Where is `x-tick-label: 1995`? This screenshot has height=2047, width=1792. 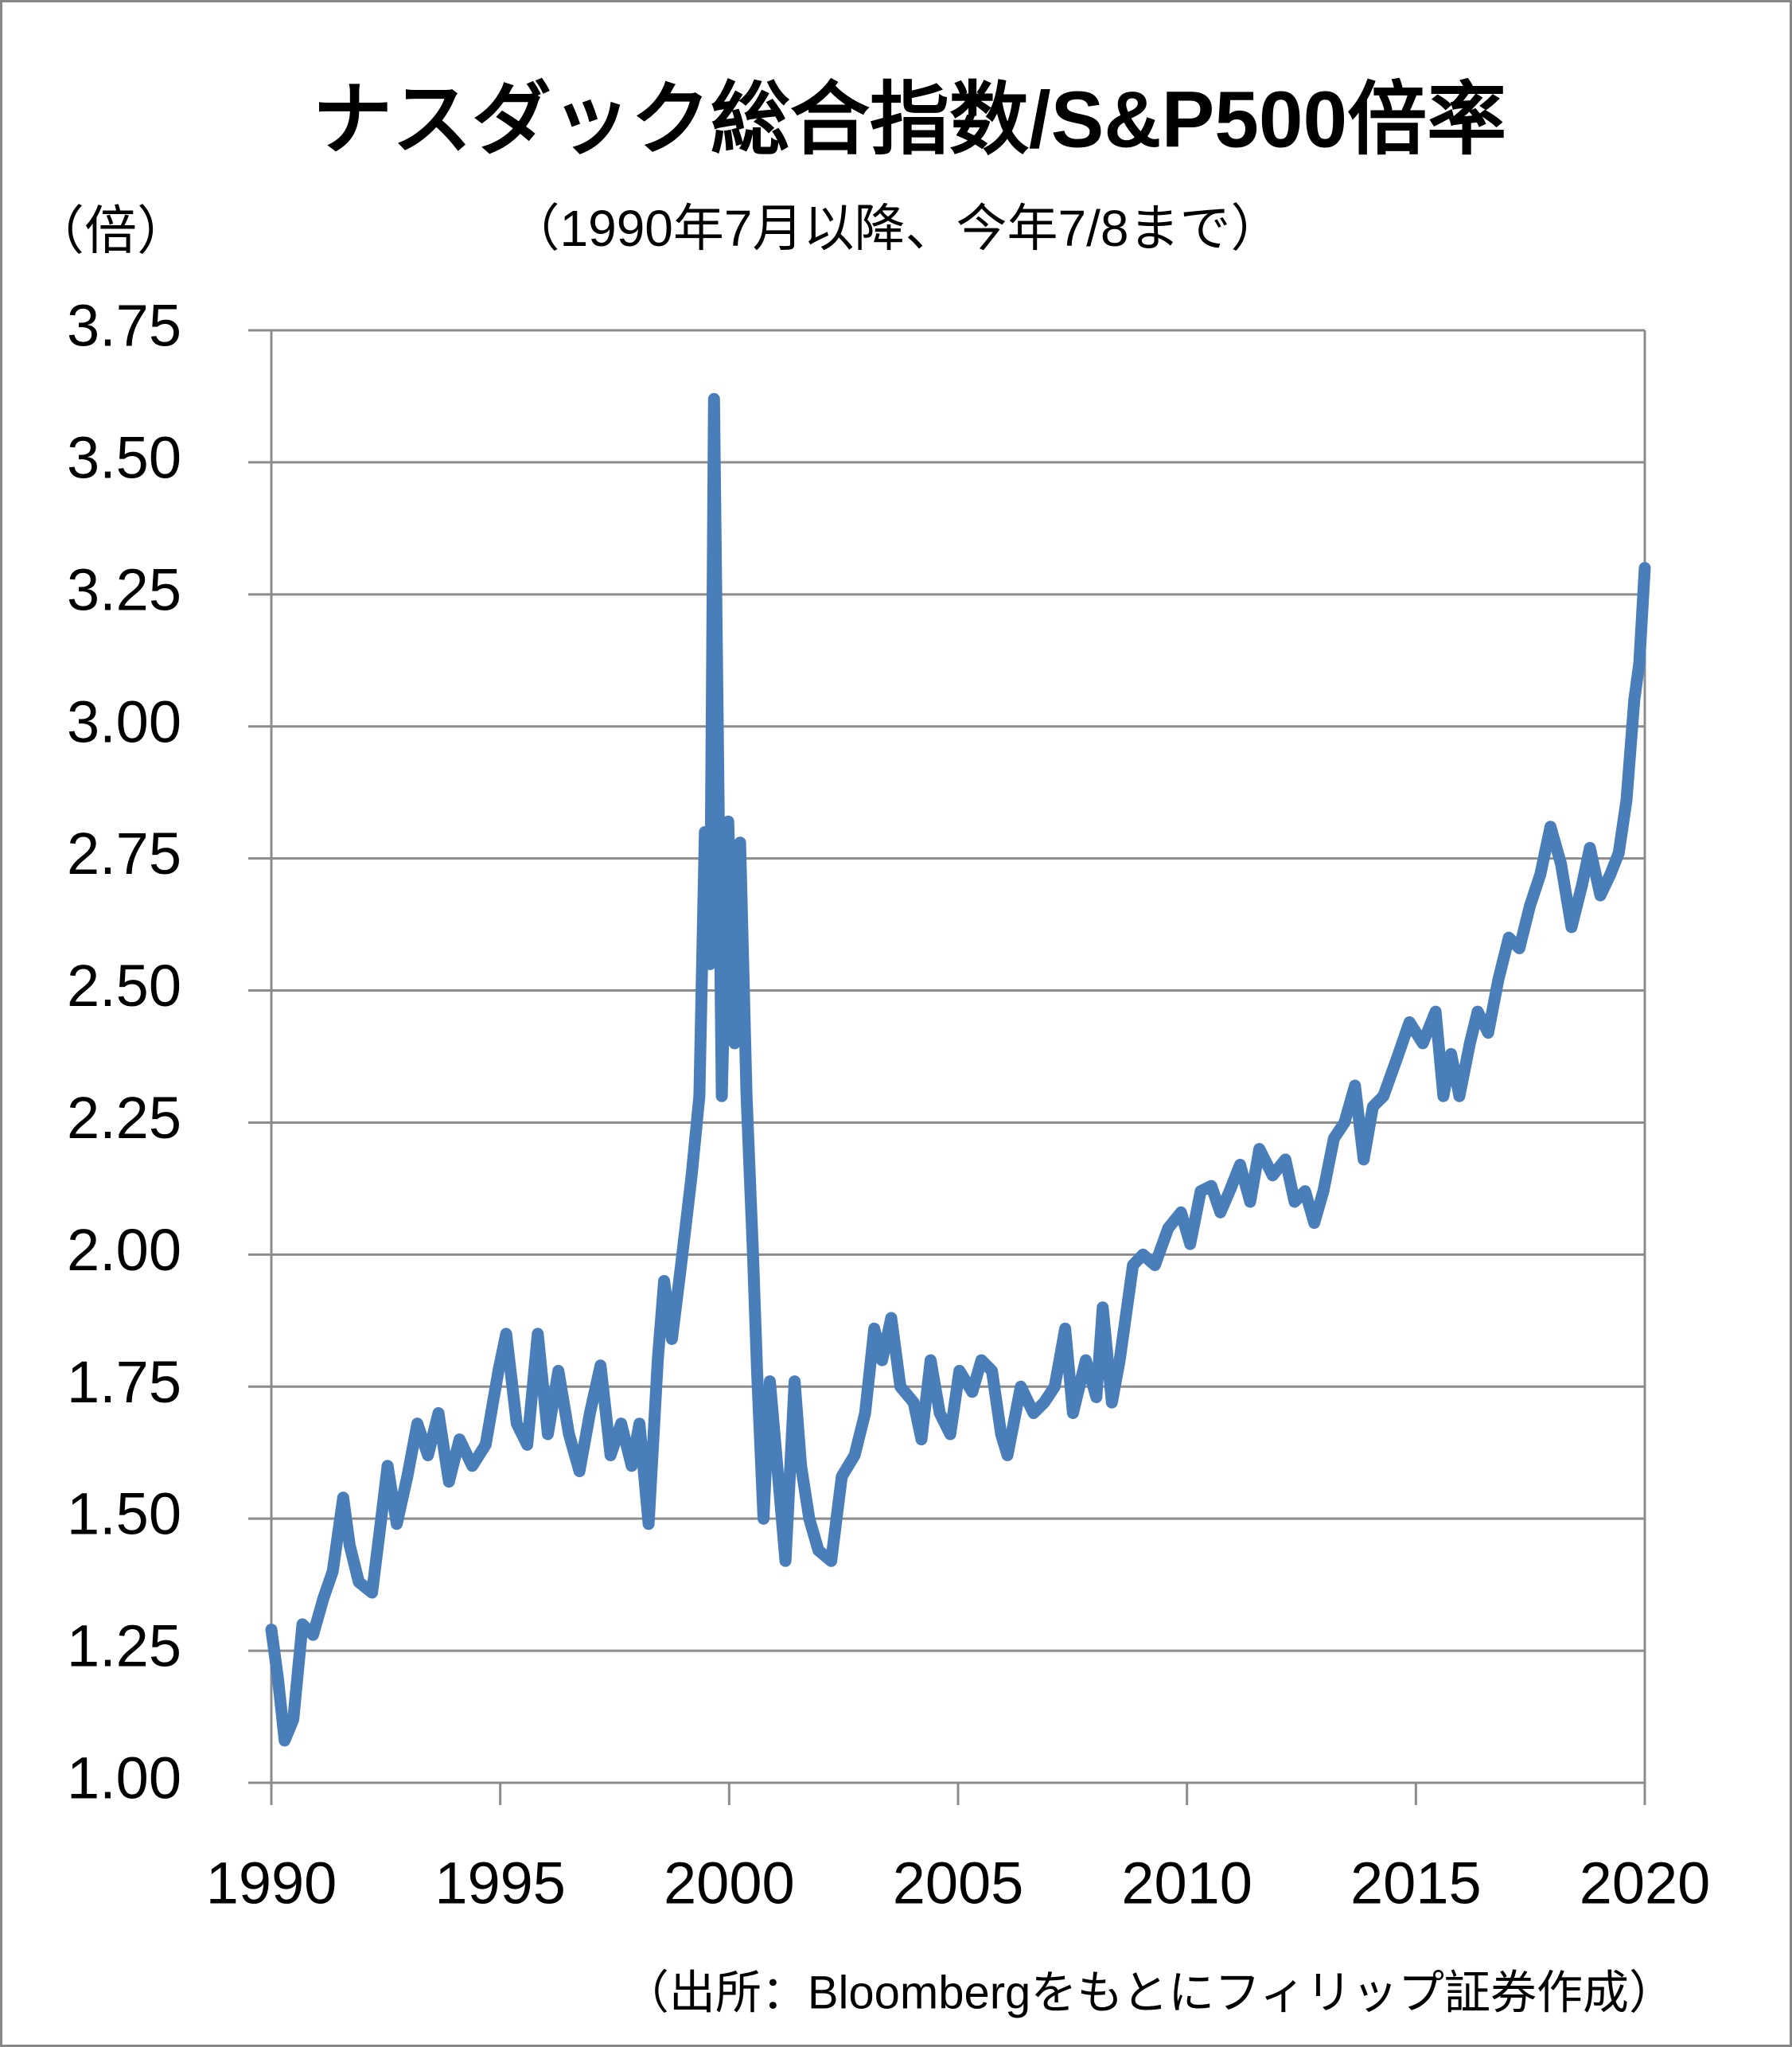 x-tick-label: 1995 is located at coordinates (500, 1883).